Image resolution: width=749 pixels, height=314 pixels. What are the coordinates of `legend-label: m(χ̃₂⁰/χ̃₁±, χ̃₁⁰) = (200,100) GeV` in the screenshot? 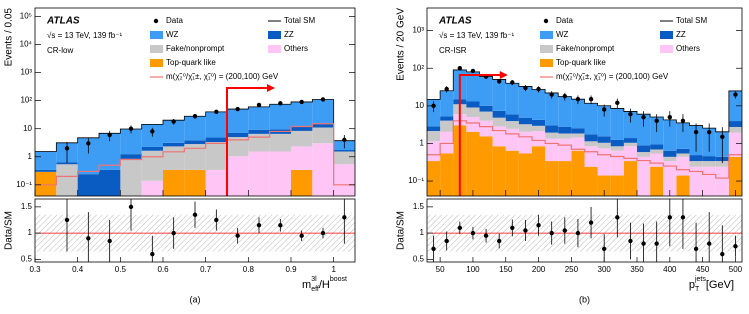 It's located at (612, 76).